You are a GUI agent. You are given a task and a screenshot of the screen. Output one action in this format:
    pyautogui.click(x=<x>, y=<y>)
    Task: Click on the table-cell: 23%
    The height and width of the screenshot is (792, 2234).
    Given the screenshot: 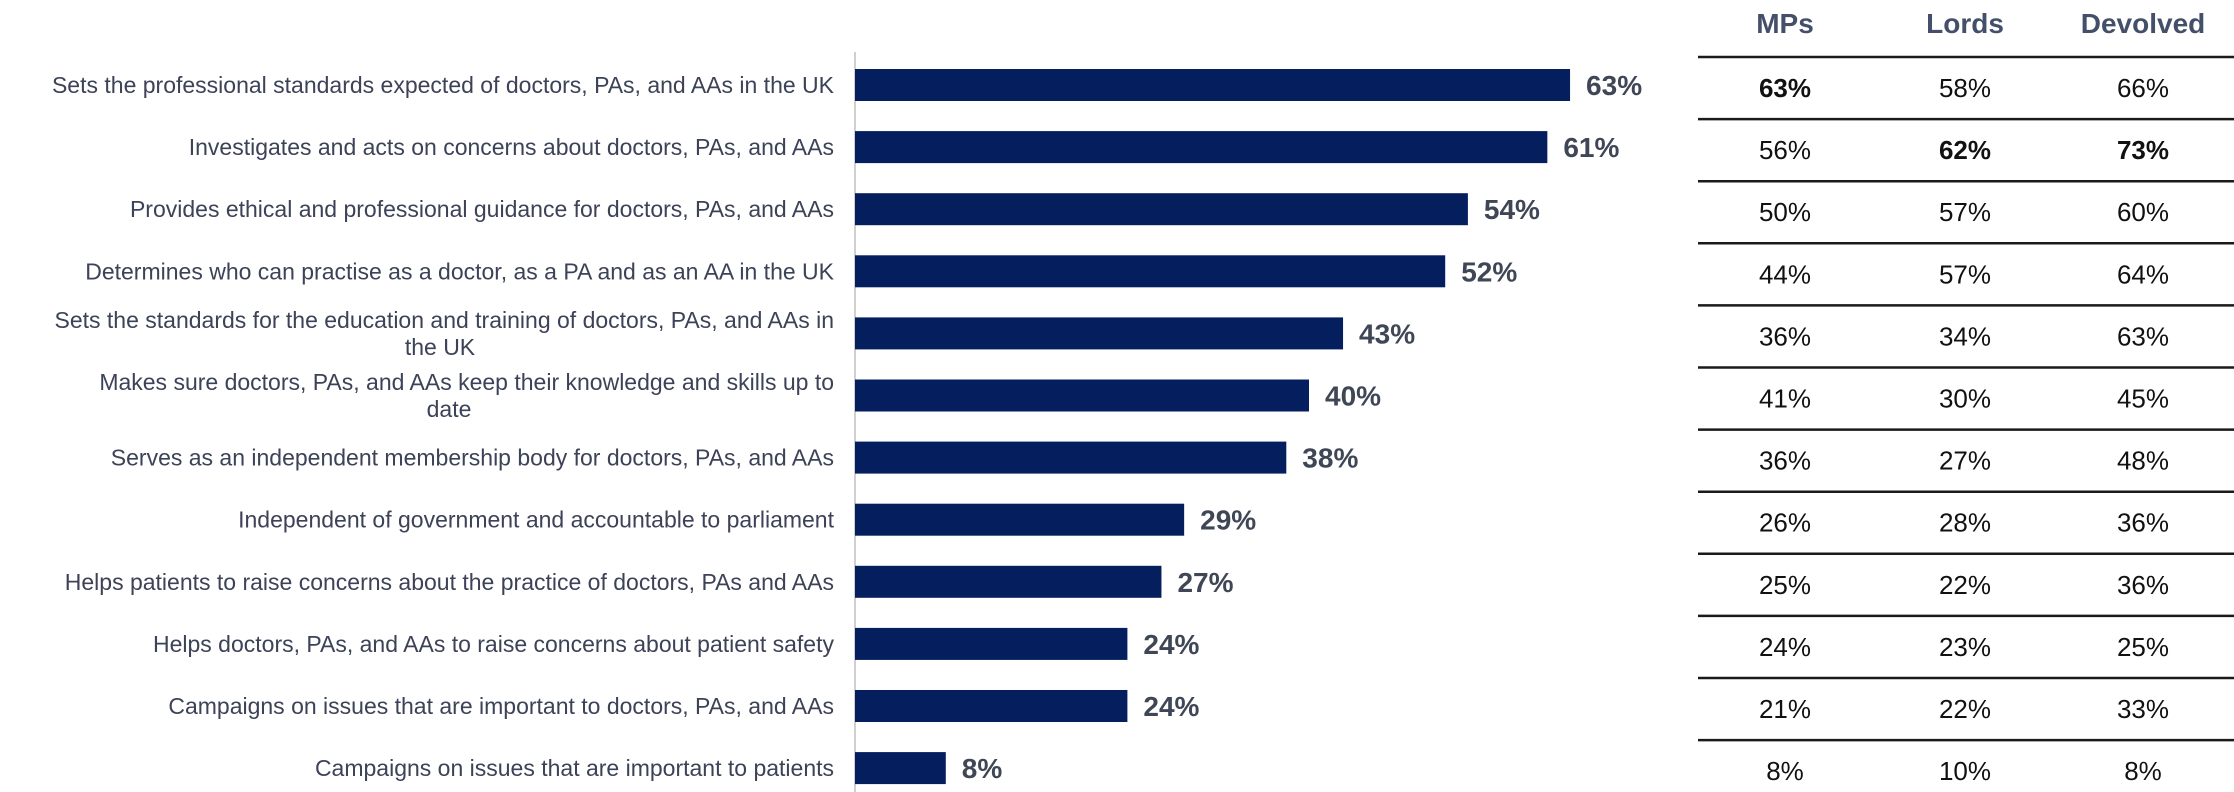 What is the action you would take?
    pyautogui.click(x=1965, y=647)
    